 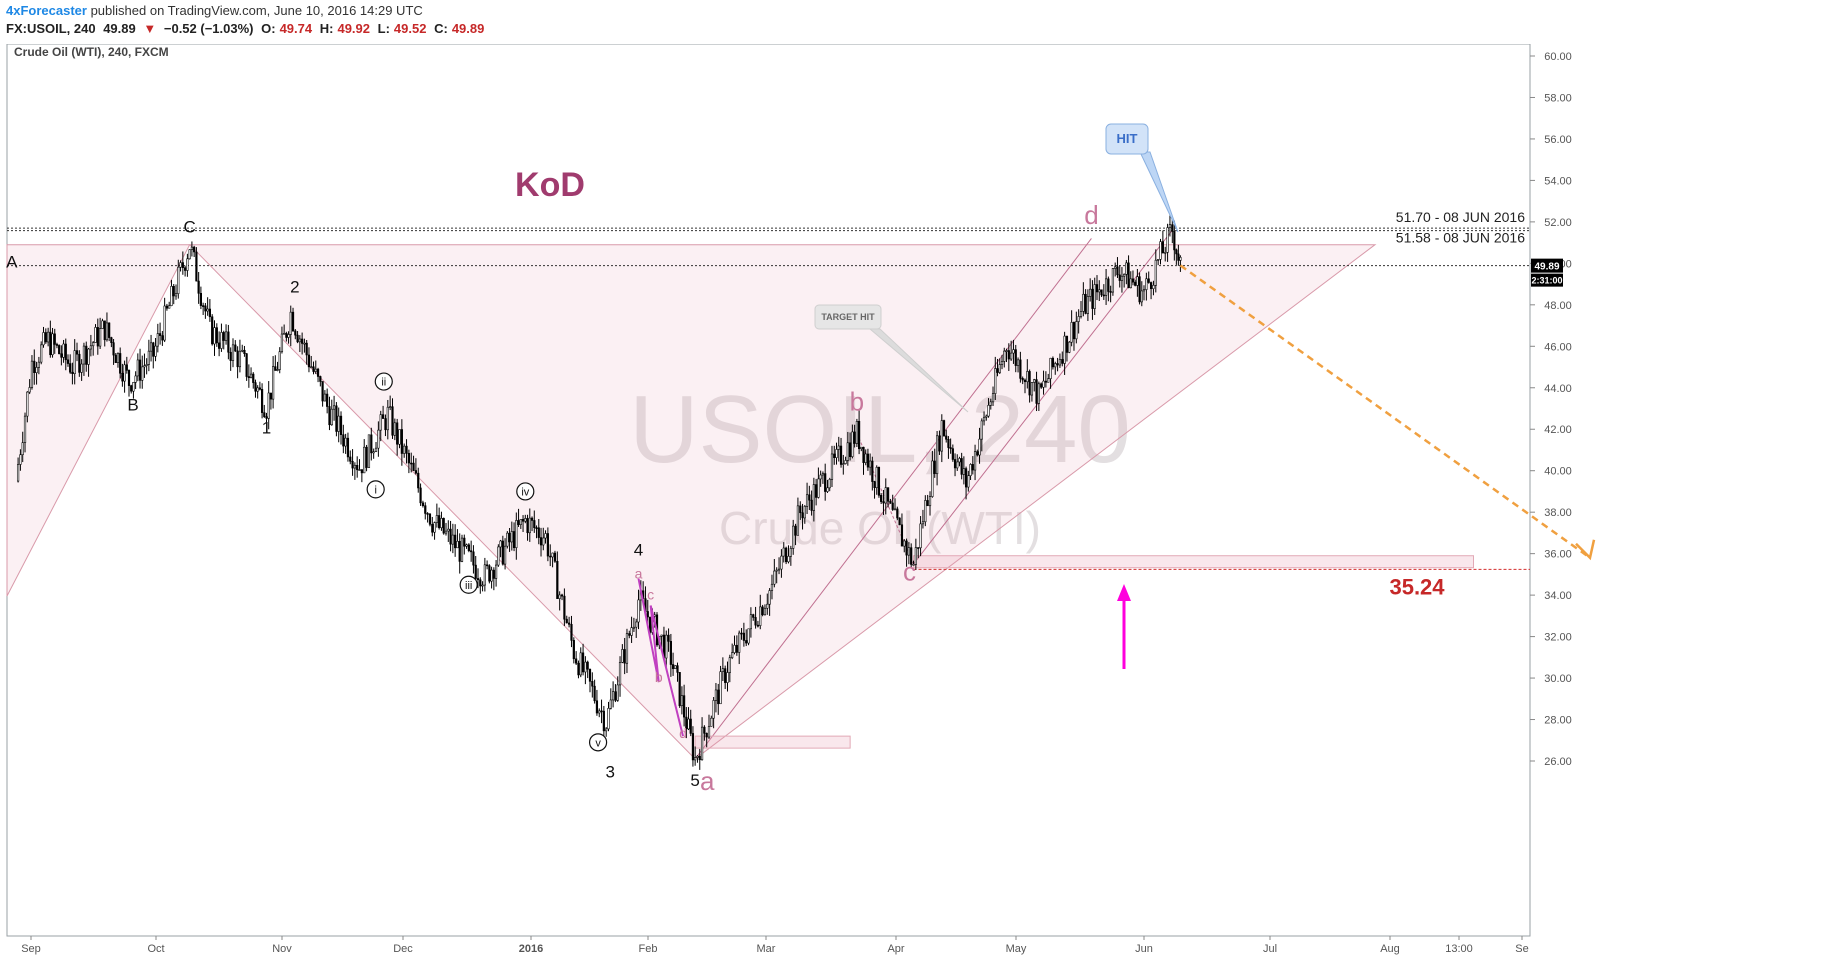 What do you see at coordinates (208, 28) in the screenshot?
I see `price-change: −0.52 (−1.03%)` at bounding box center [208, 28].